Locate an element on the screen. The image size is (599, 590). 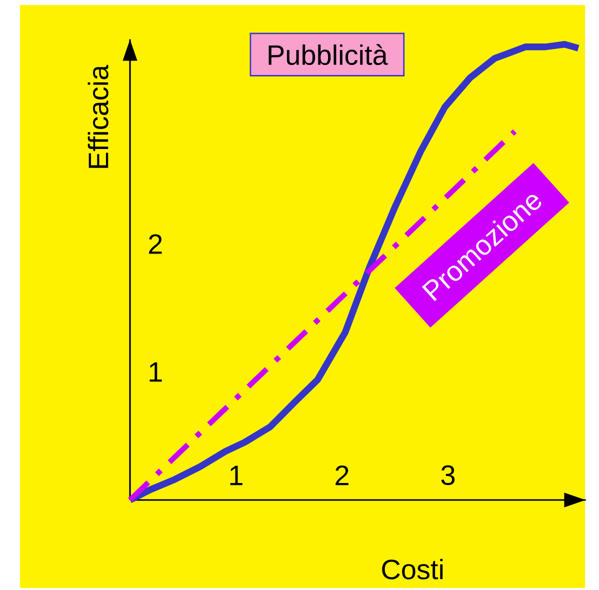
x-tick-label: 3 is located at coordinates (448, 475).